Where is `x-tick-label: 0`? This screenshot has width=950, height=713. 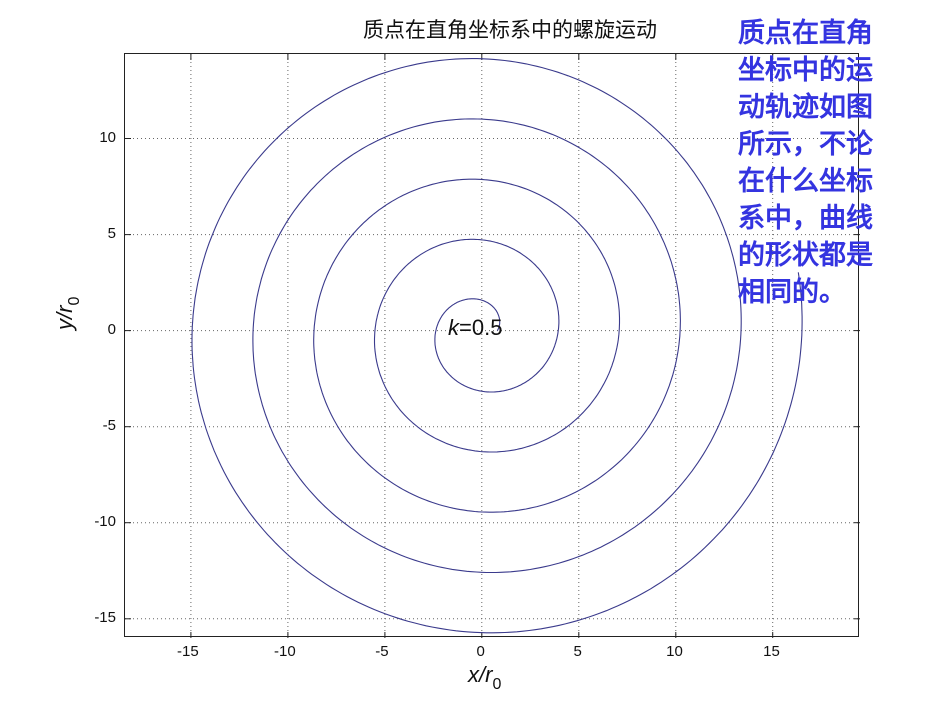
x-tick-label: 0 is located at coordinates (480, 651).